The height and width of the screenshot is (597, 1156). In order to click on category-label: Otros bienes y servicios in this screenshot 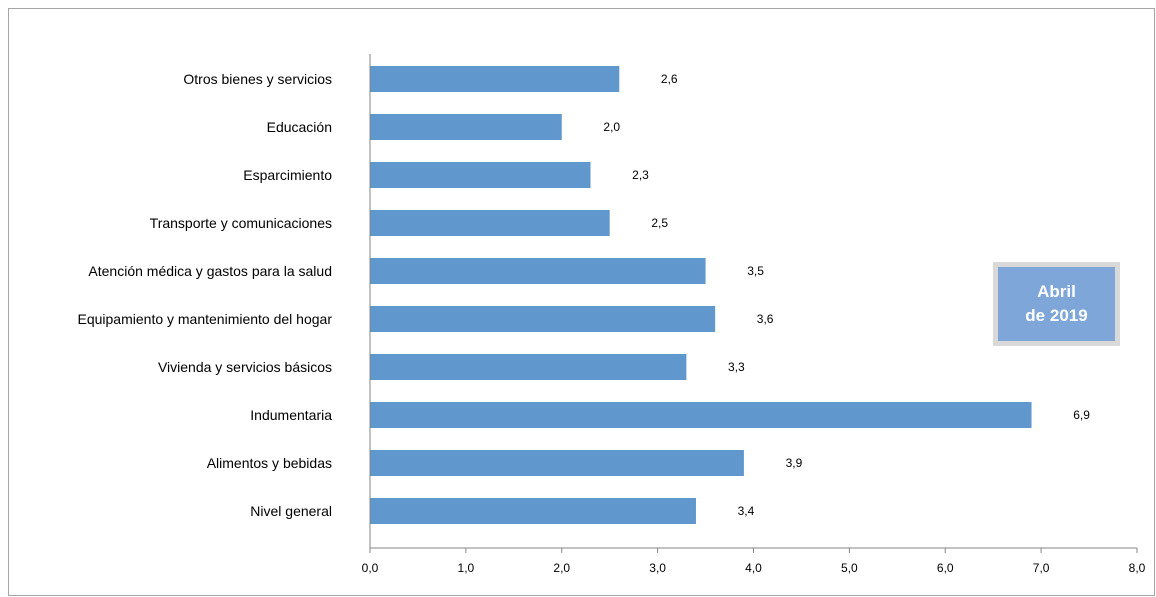, I will do `click(257, 79)`.